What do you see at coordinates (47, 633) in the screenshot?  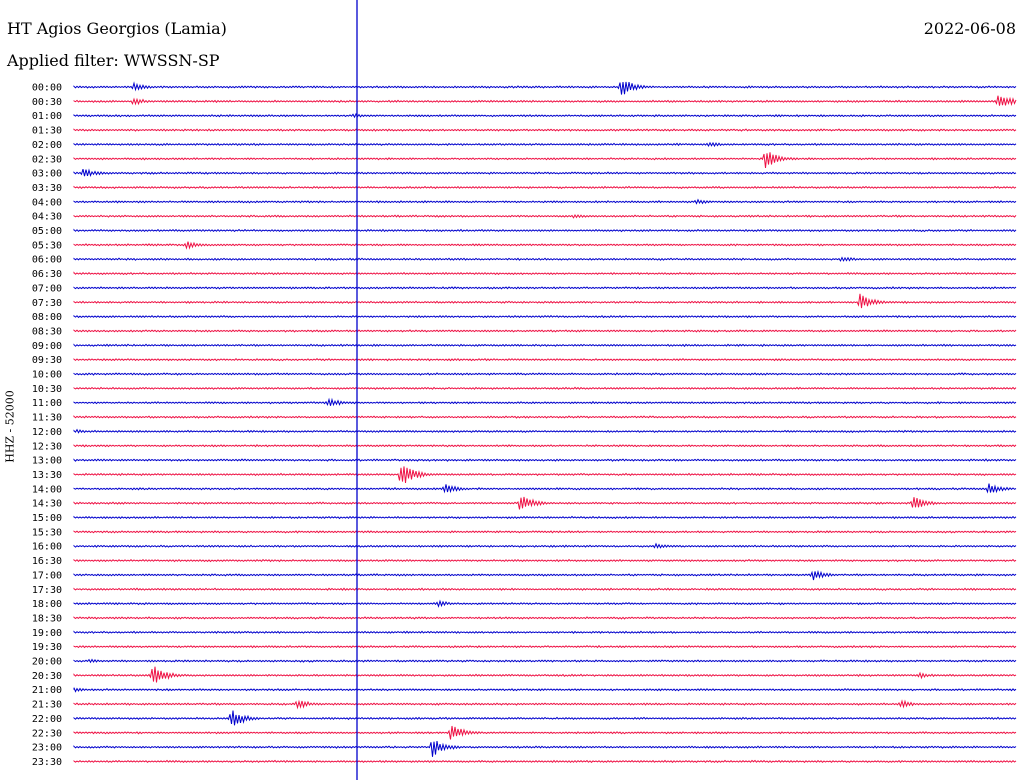 I see `tick-label: 19:00` at bounding box center [47, 633].